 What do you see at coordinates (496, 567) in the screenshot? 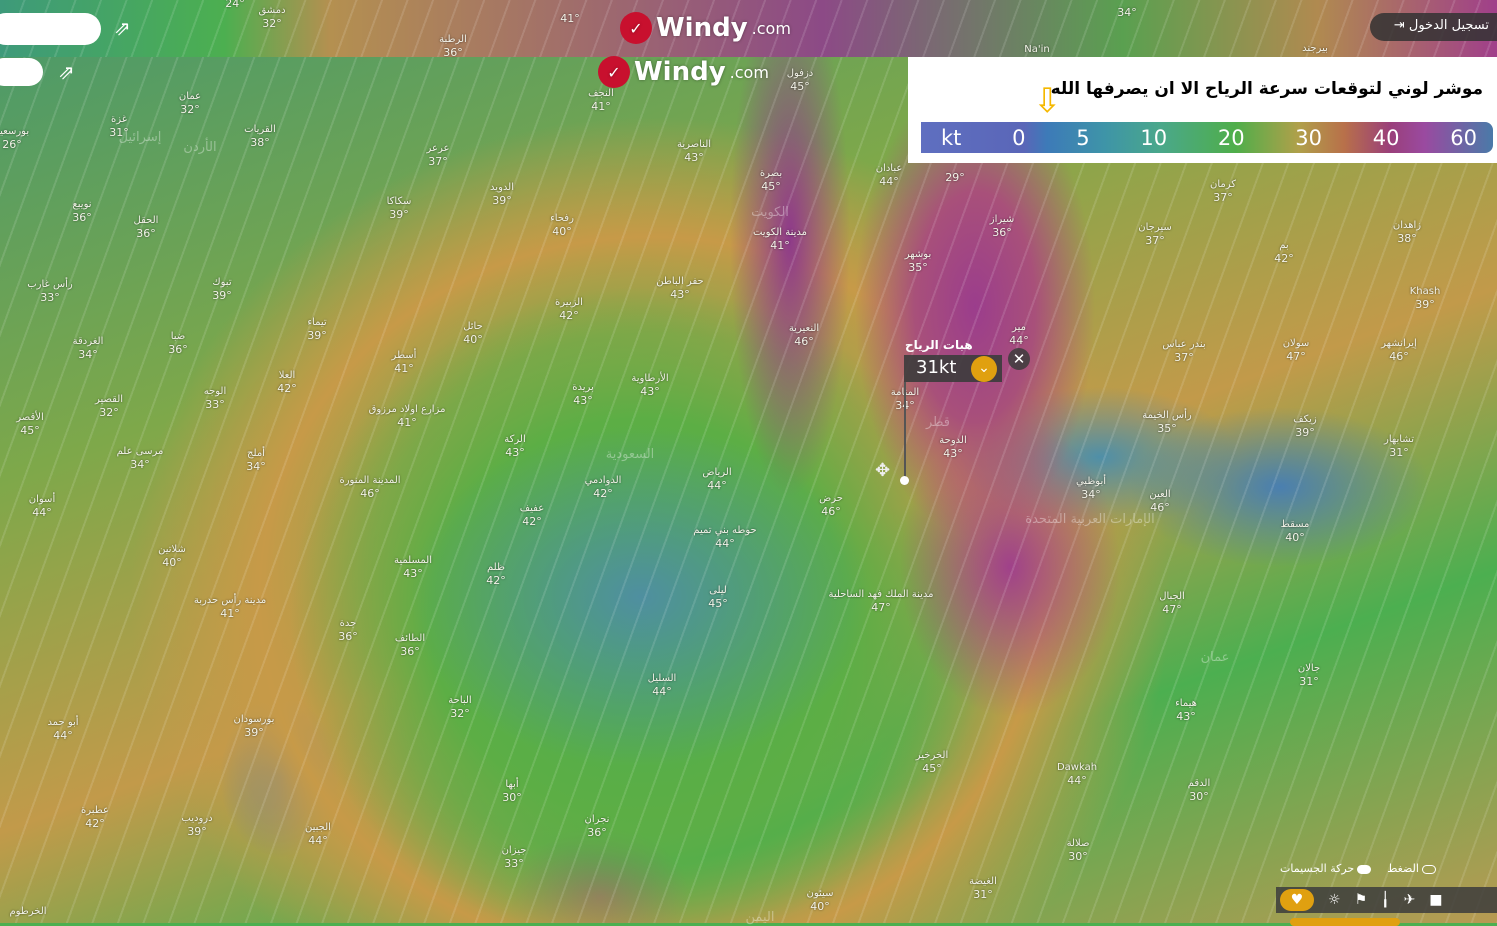
I see `city-name: ظلم` at bounding box center [496, 567].